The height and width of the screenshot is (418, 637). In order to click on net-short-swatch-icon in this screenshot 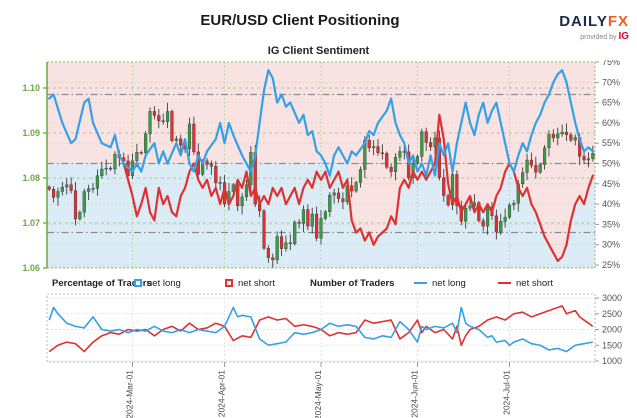, I will do `click(229, 283)`.